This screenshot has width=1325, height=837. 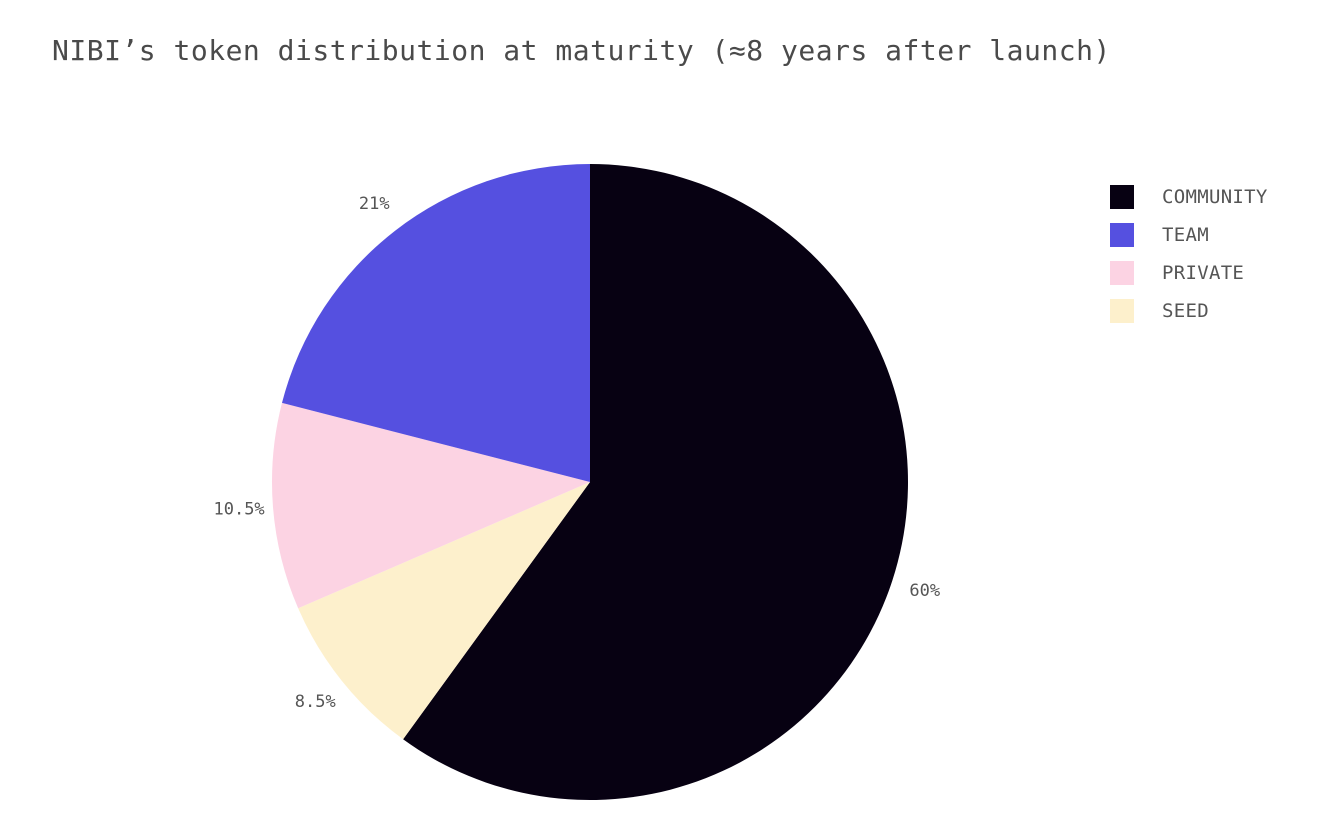 I want to click on legend-item-private: PRIVATE, so click(x=1189, y=273).